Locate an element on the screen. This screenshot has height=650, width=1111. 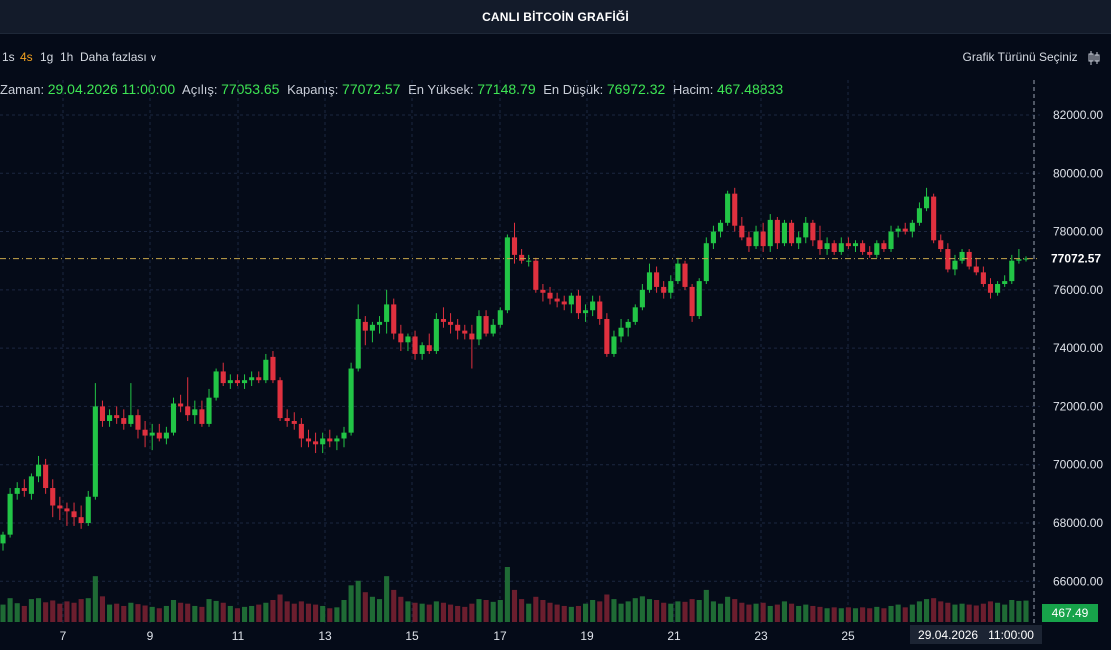
time-value: 29.04.2026 11:00:00 is located at coordinates (111, 89).